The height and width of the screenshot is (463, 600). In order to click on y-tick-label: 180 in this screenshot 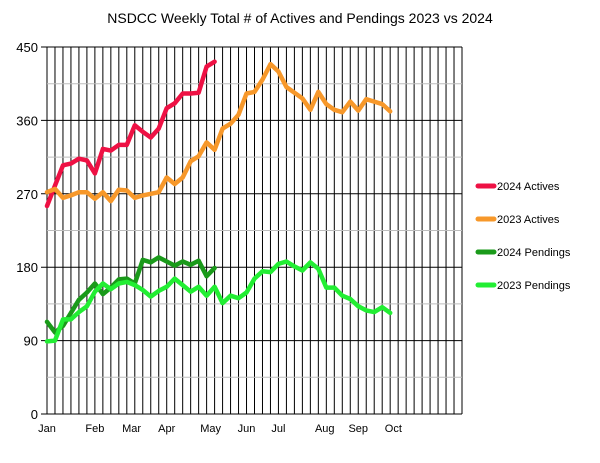, I will do `click(27, 267)`.